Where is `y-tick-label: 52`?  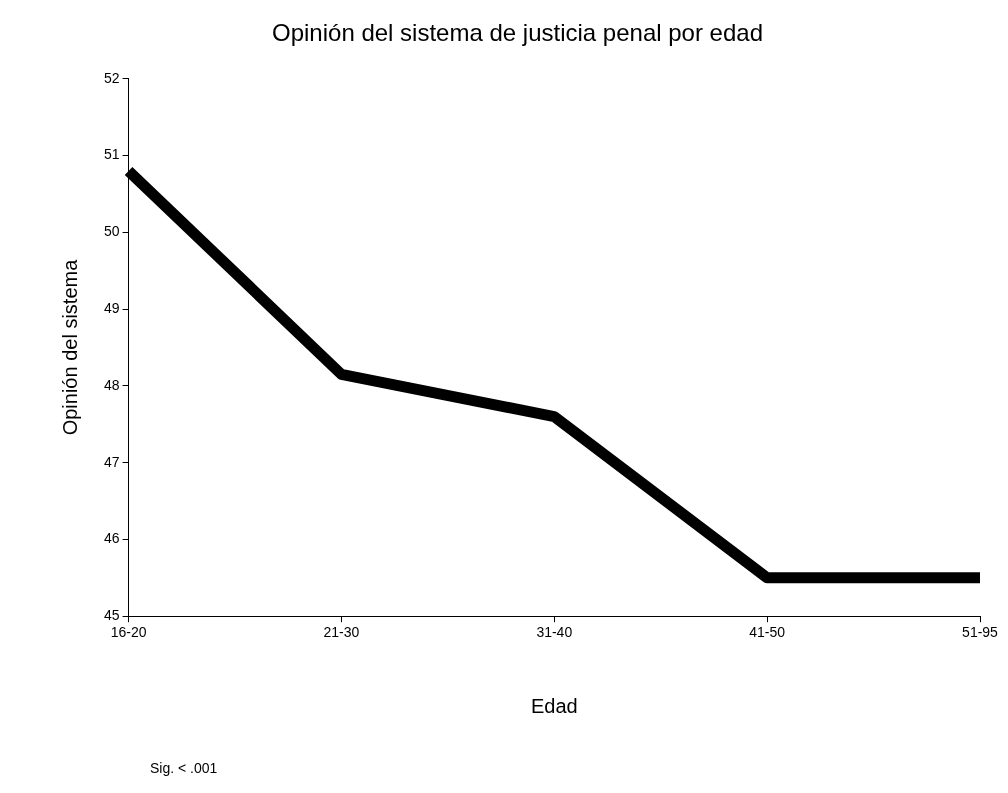 y-tick-label: 52 is located at coordinates (111, 77).